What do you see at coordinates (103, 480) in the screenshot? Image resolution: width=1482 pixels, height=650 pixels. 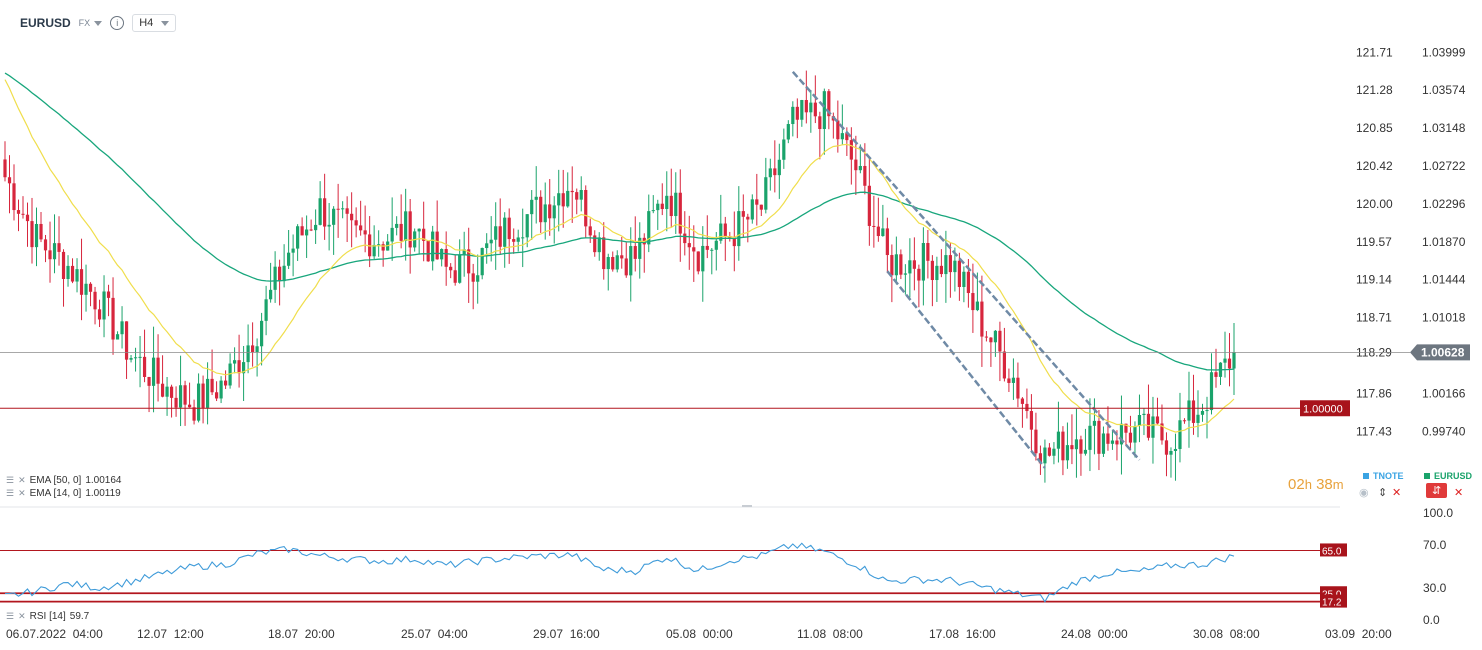 I see `ema50-value: 1.00164` at bounding box center [103, 480].